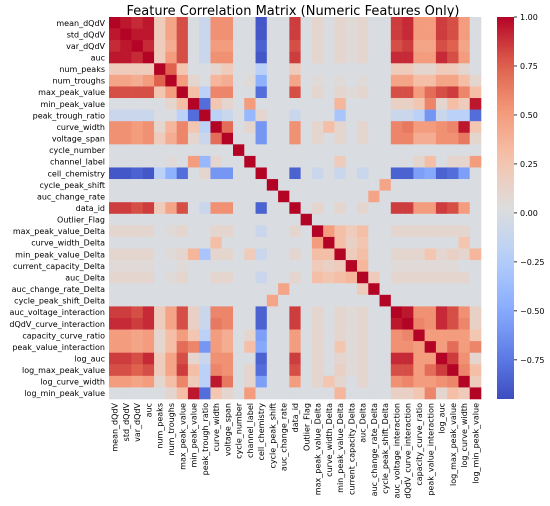 Image resolution: width=550 pixels, height=506 pixels. Describe the element at coordinates (532, 311) in the screenshot. I see `colorbar-tick-label: −0.50` at that location.